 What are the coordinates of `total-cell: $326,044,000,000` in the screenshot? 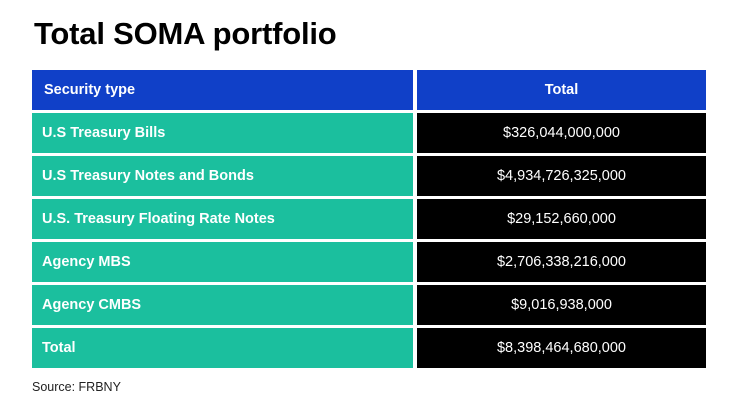 It's located at (561, 133).